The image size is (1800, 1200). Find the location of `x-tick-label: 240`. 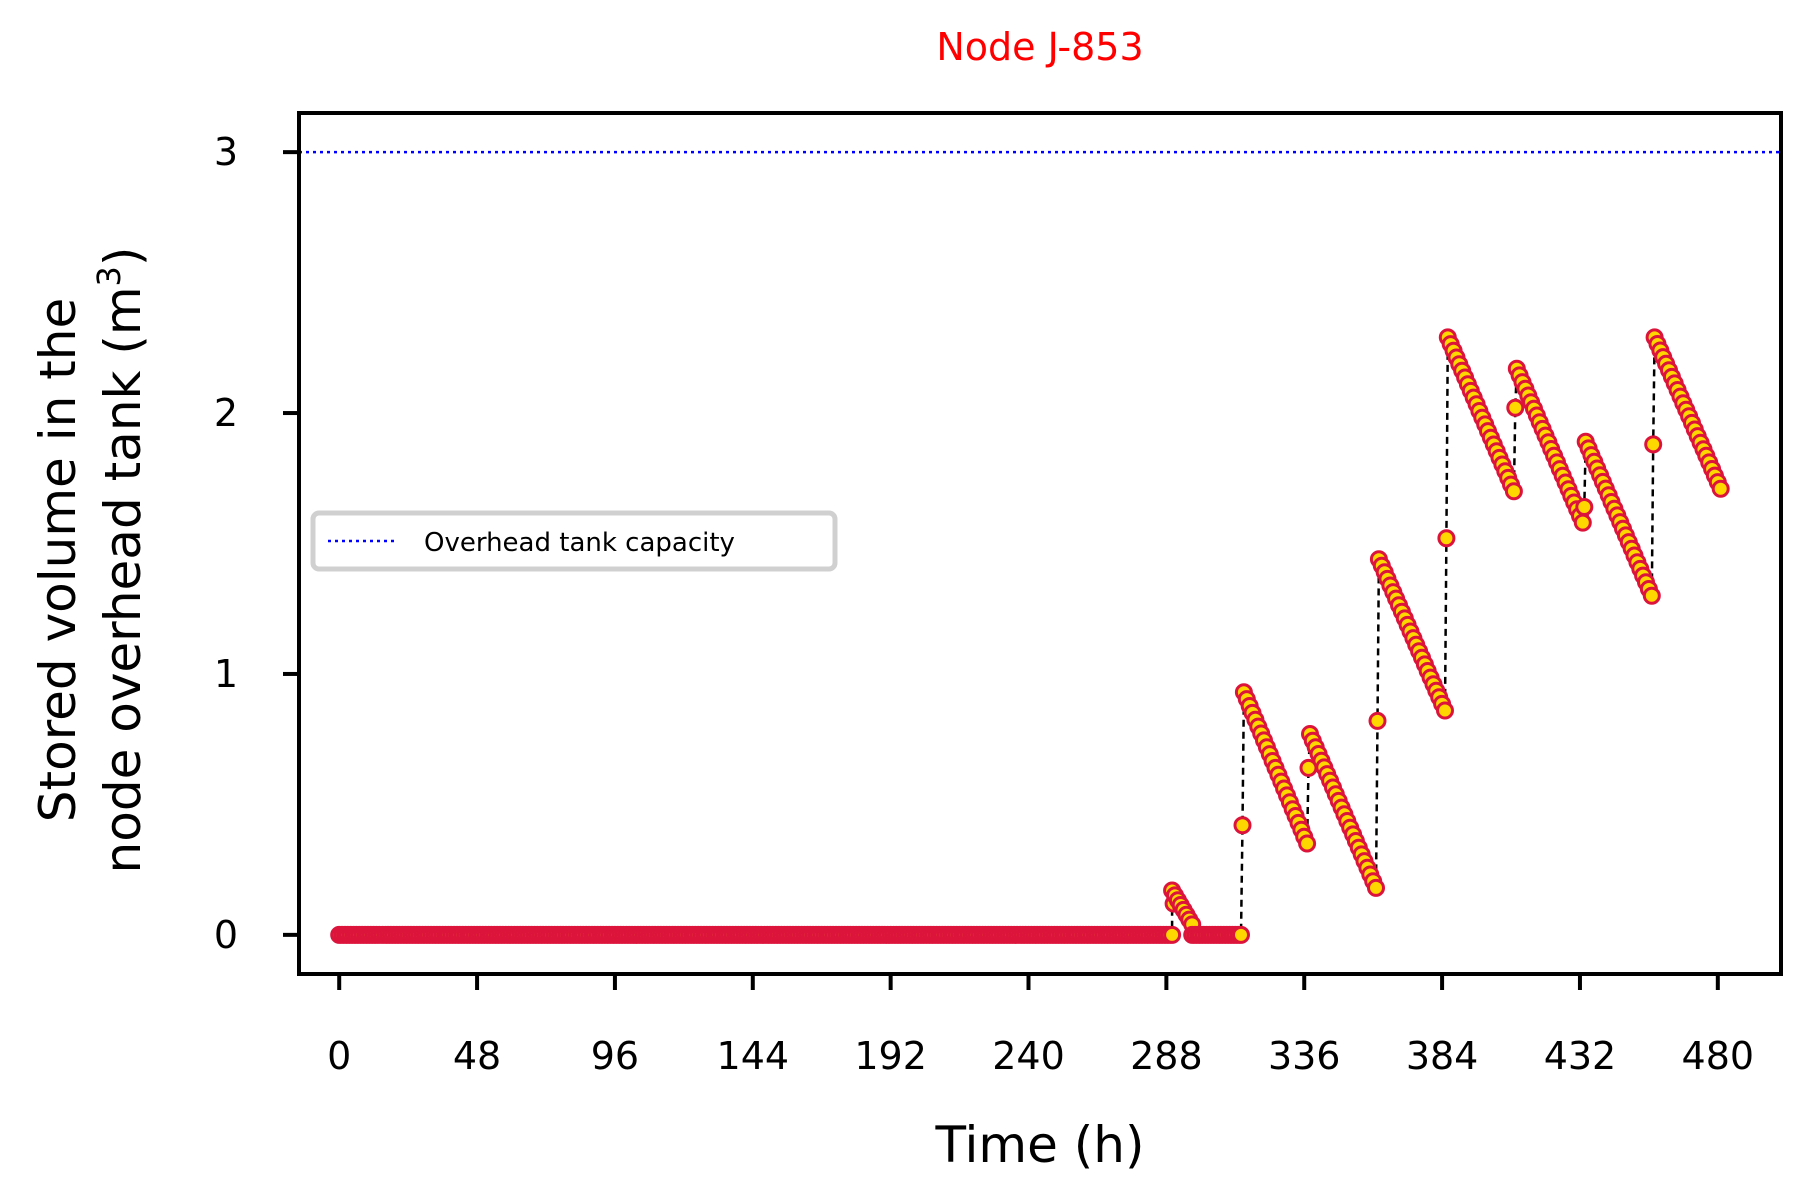

x-tick-label: 240 is located at coordinates (1028, 1056).